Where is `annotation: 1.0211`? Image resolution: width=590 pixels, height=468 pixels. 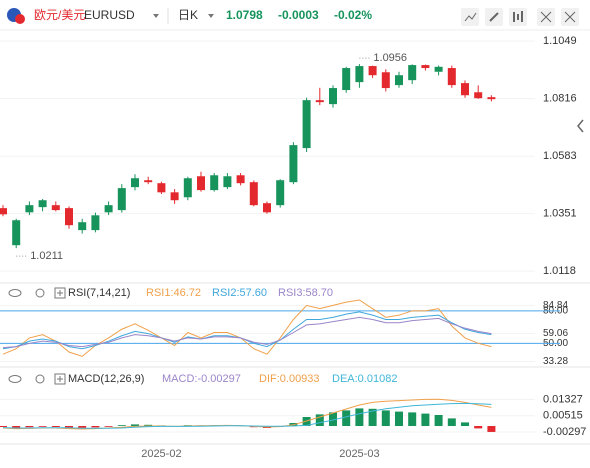
annotation: 1.0211 is located at coordinates (46, 256).